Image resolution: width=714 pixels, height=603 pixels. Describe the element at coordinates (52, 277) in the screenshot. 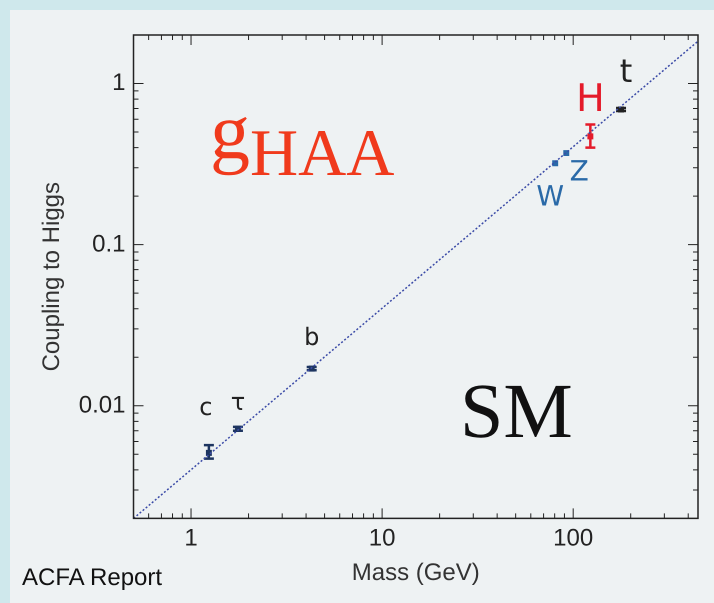

I see `y-axis-title: Coupling to Higgs` at that location.